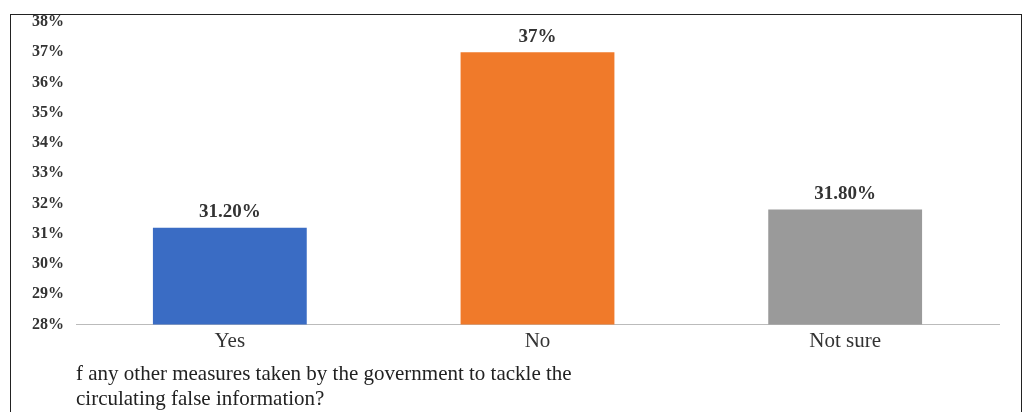 The width and height of the screenshot is (1029, 412). What do you see at coordinates (48, 323) in the screenshot?
I see `y-tick-label: 28%` at bounding box center [48, 323].